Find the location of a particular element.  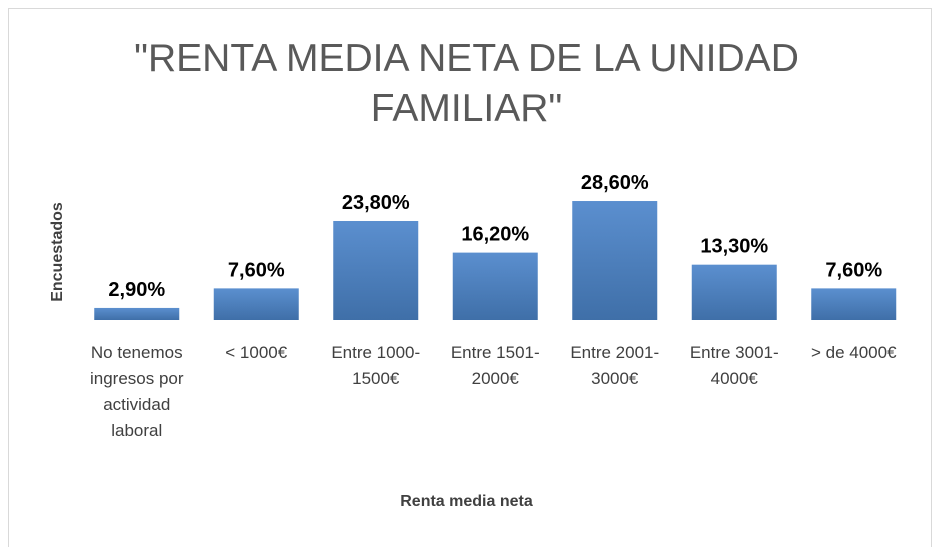

x-tick-label: > de 4000€ is located at coordinates (853, 352).